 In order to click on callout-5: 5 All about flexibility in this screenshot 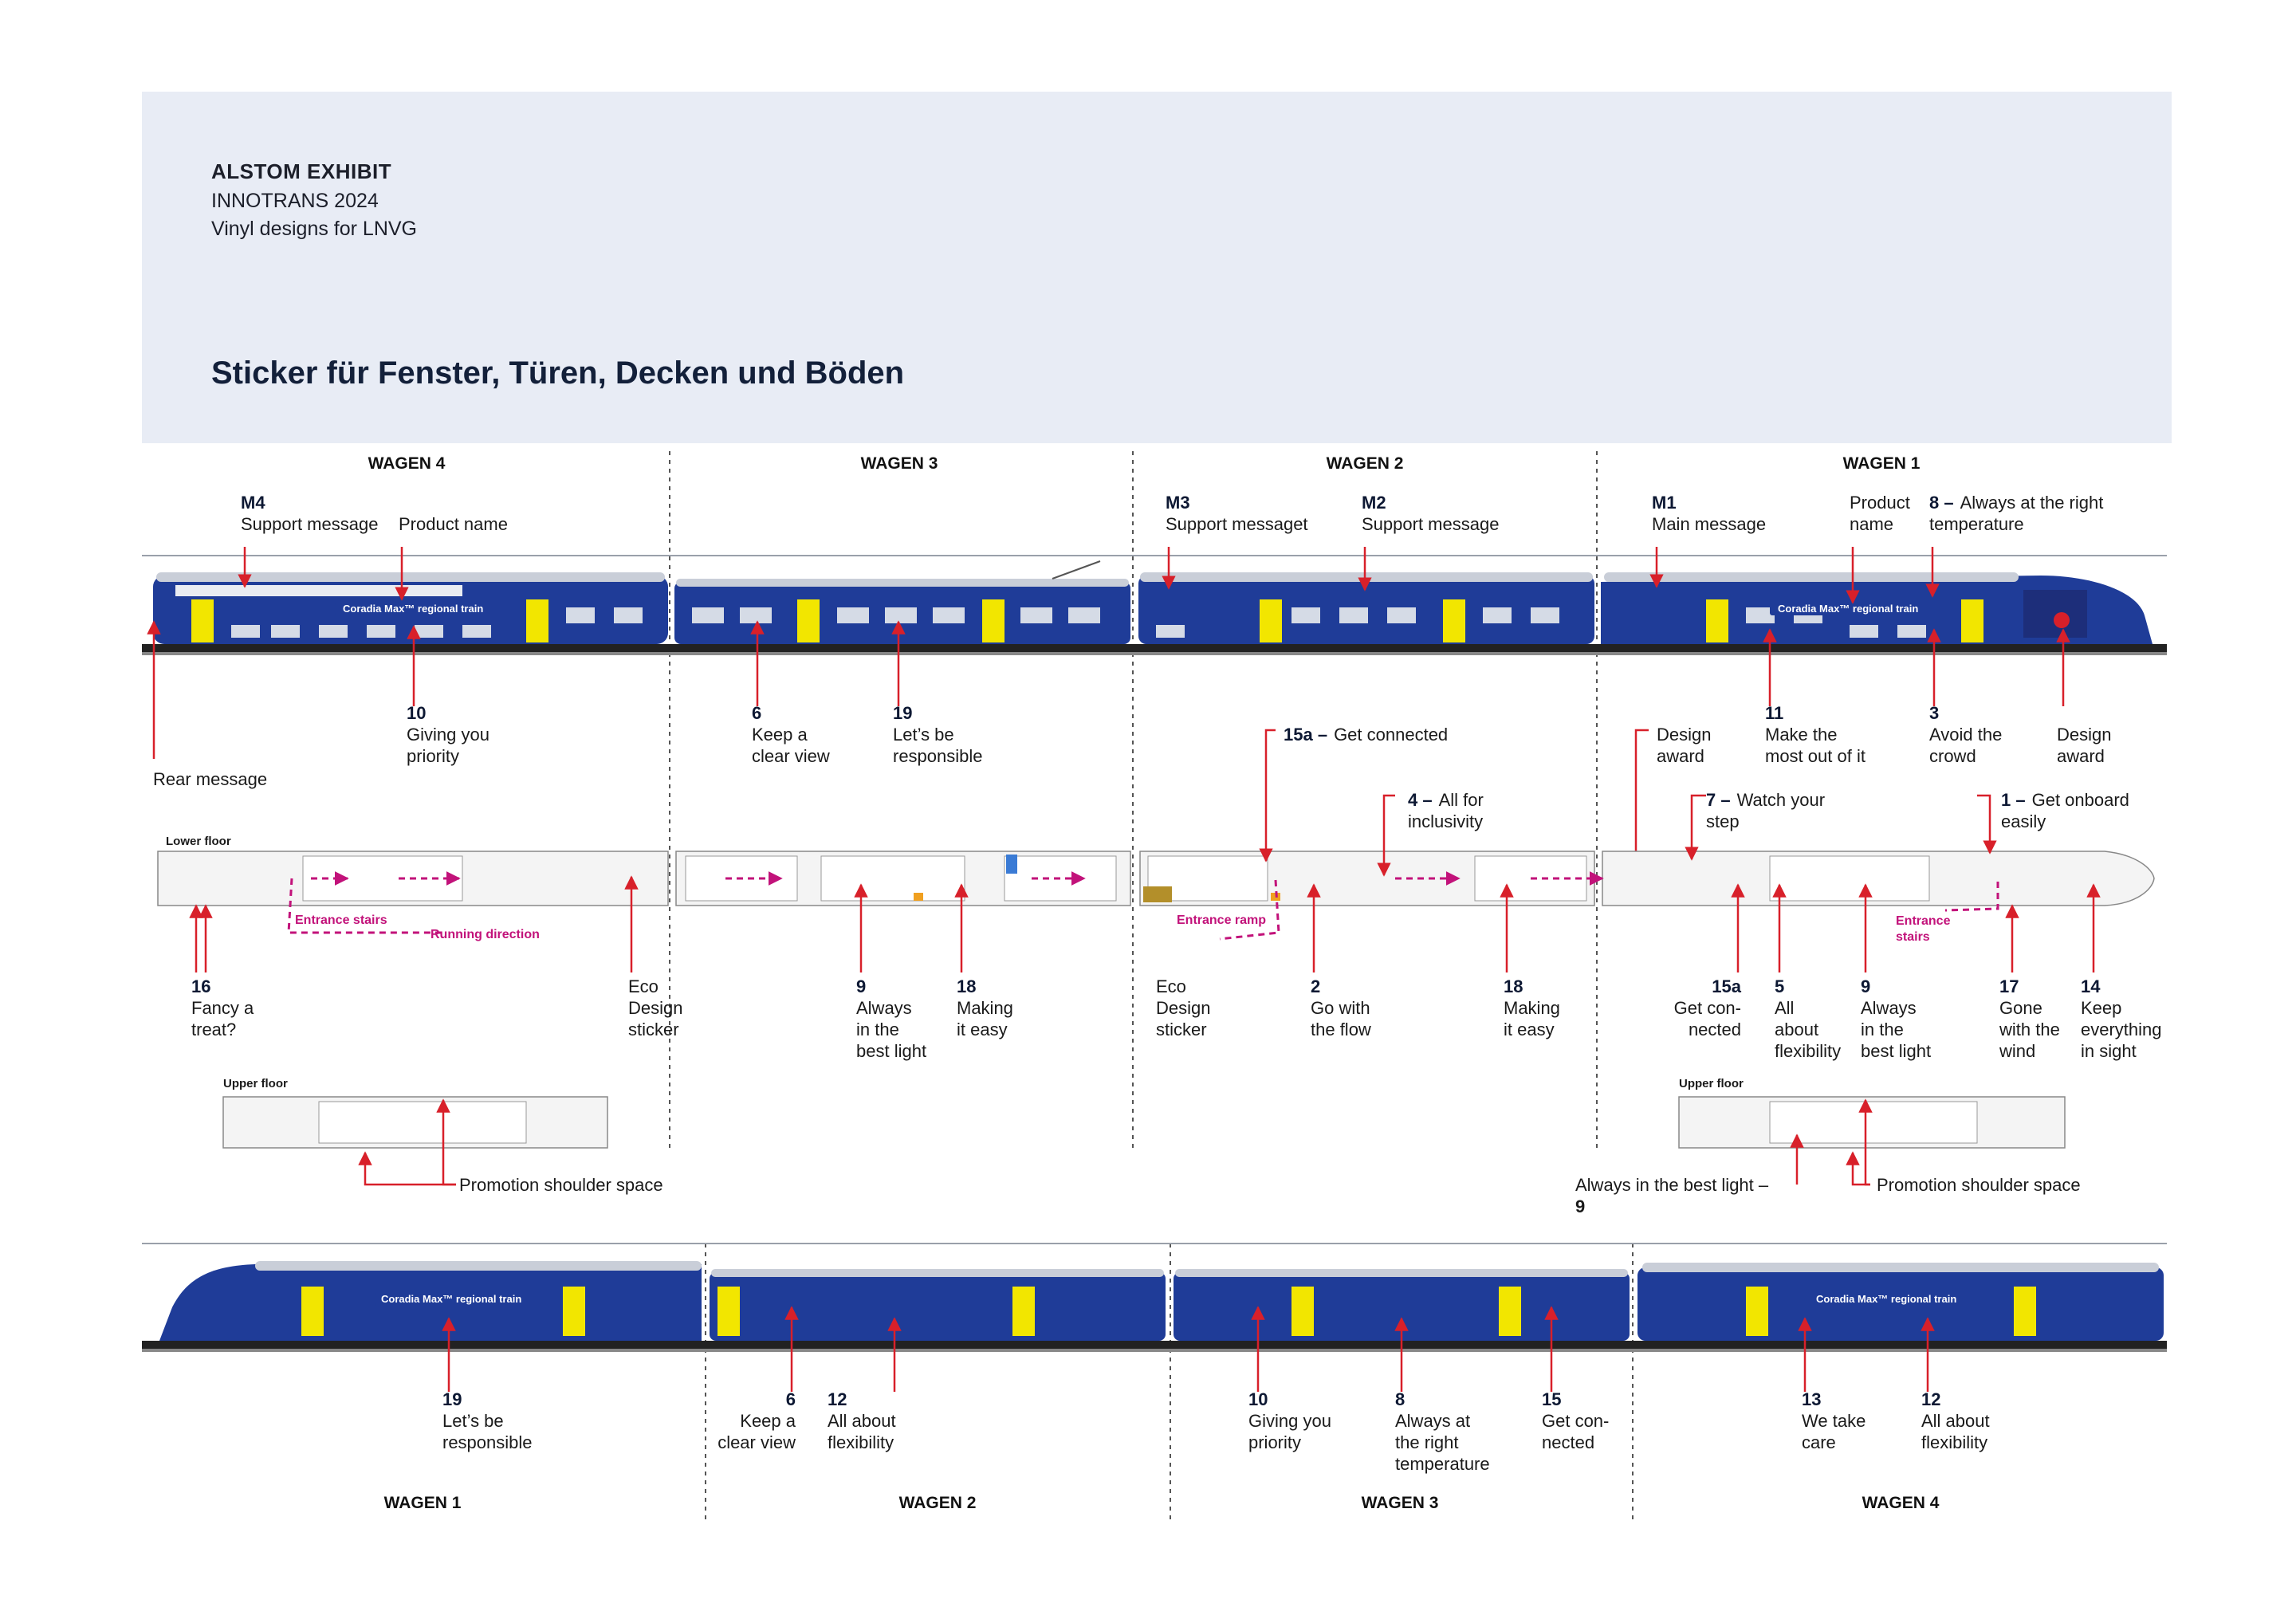, I will do `click(1808, 1018)`.